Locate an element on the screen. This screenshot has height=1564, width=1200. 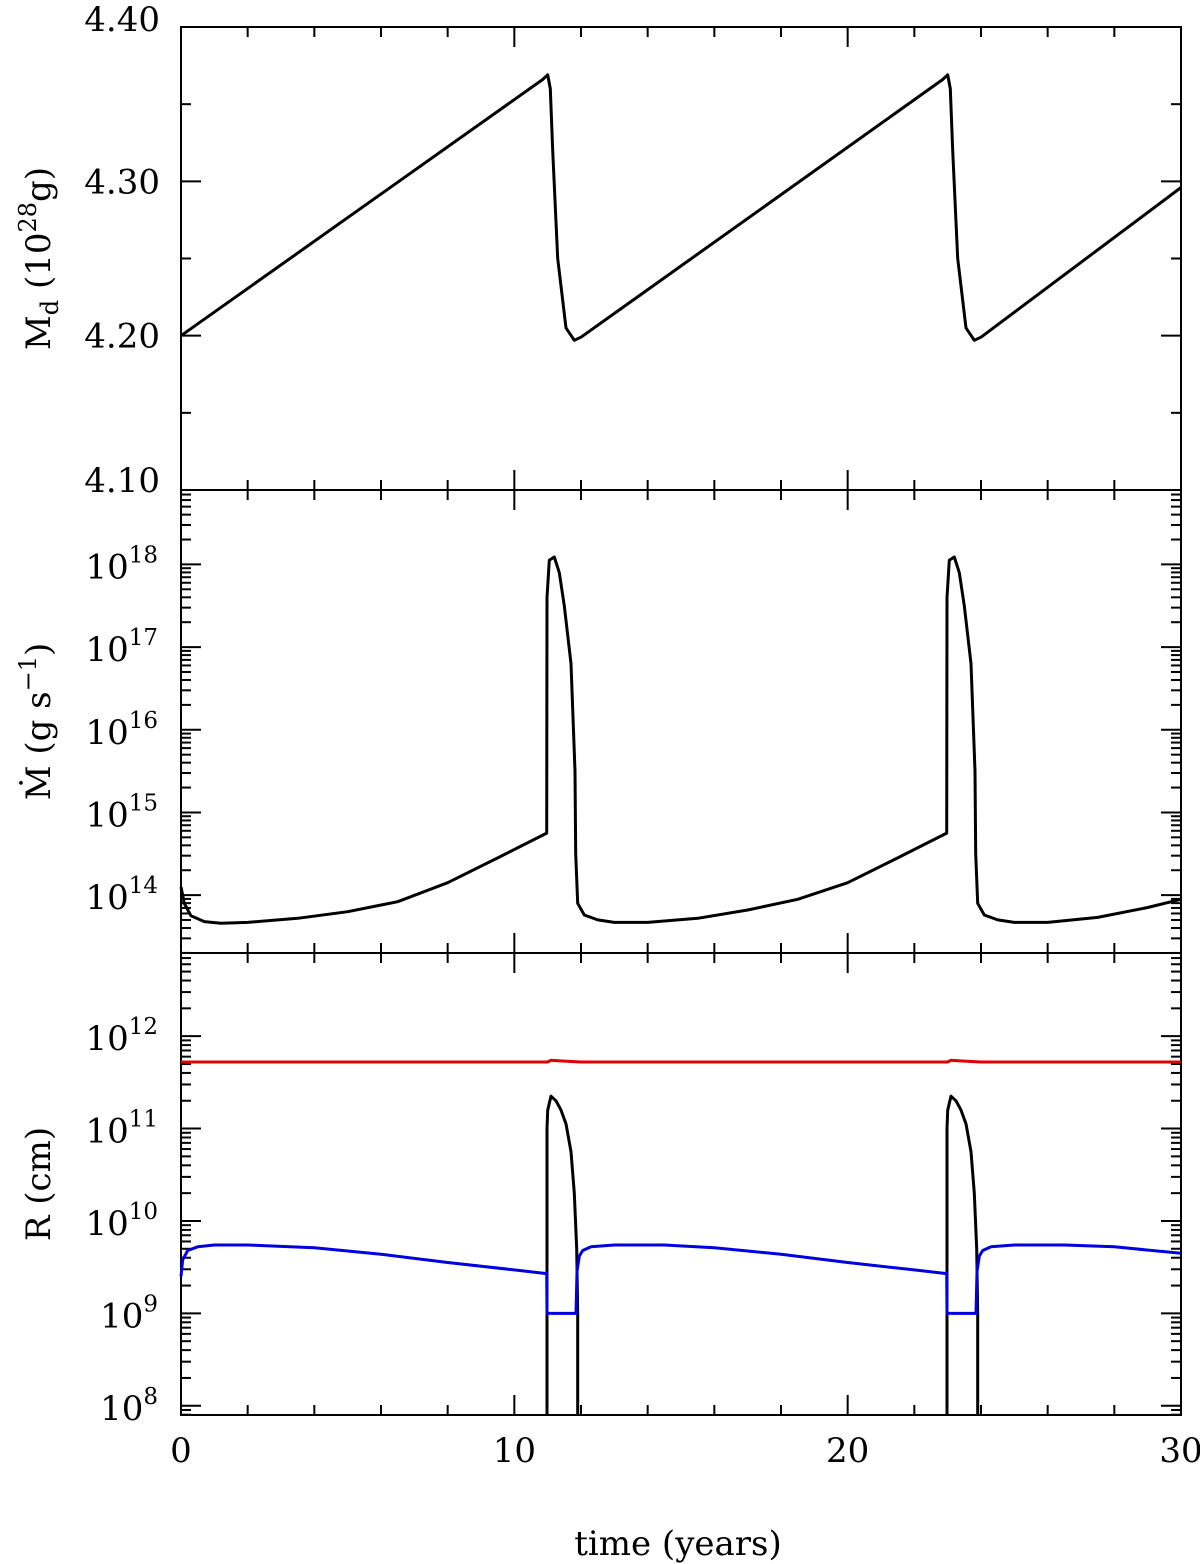
y-axis-label: Md (1028g) is located at coordinates (39, 258).